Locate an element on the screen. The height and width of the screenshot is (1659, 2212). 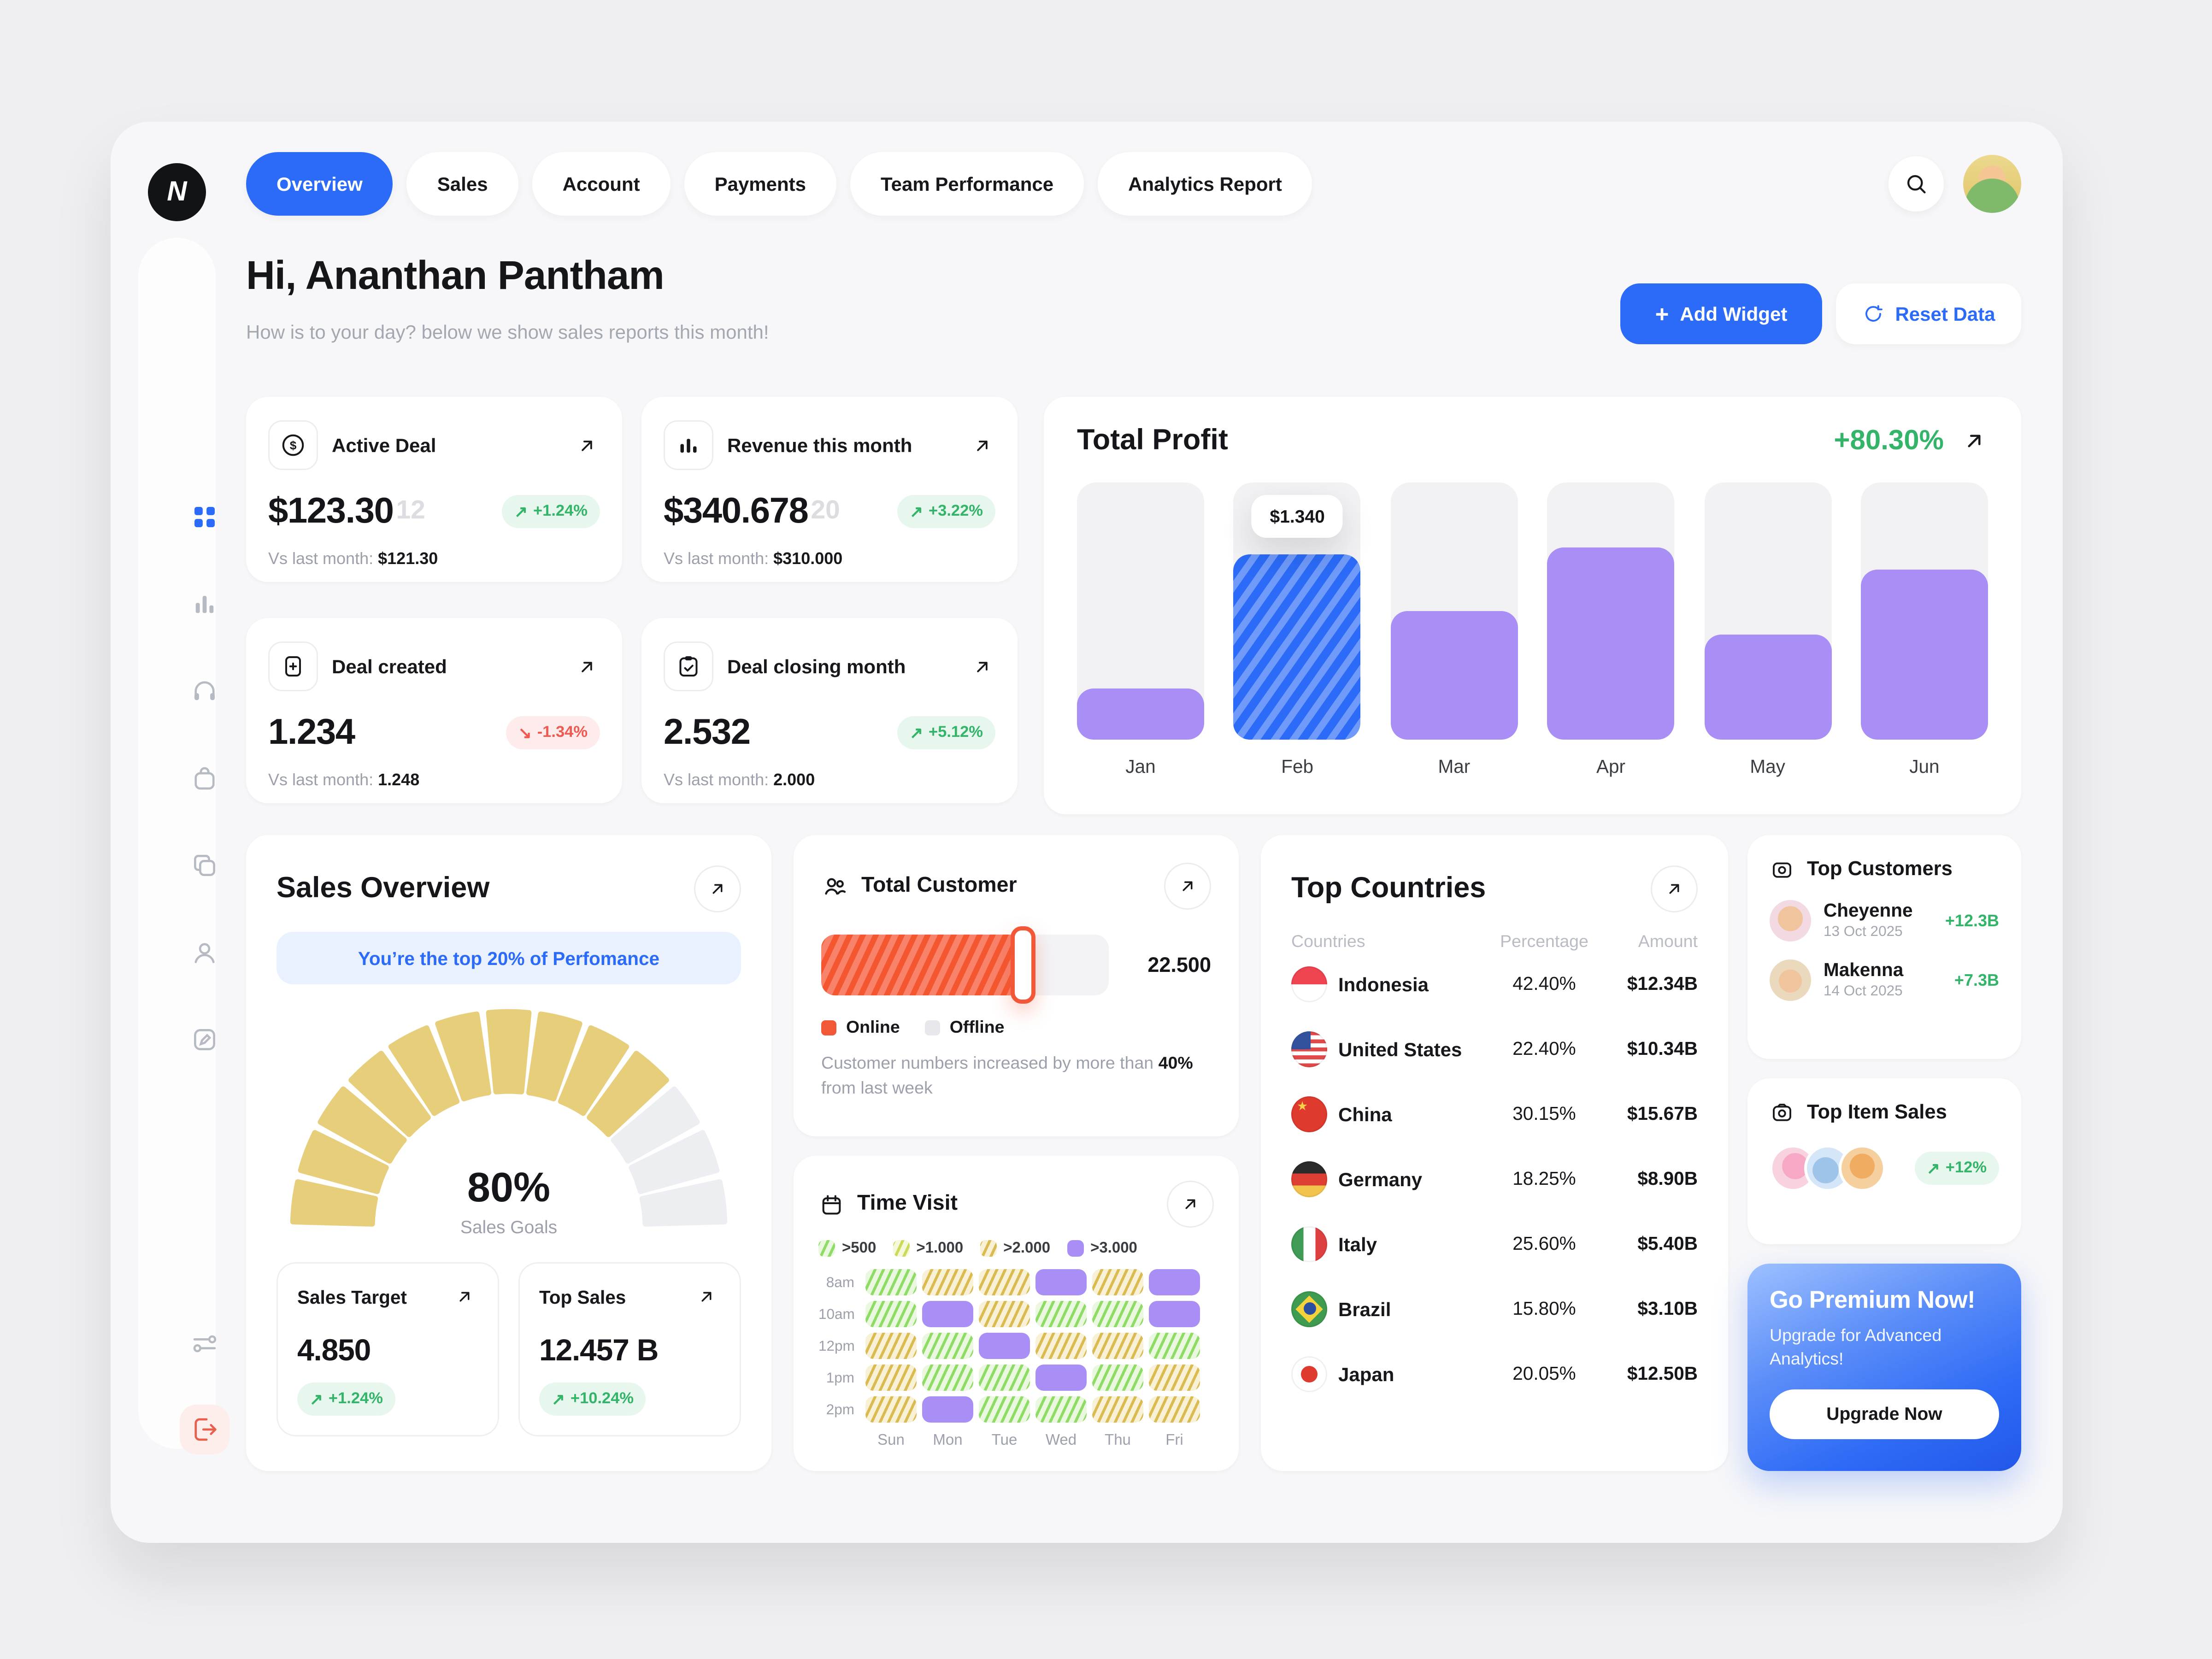
country-row-italy: Italy 25.60% $5.40B is located at coordinates (1494, 1243).